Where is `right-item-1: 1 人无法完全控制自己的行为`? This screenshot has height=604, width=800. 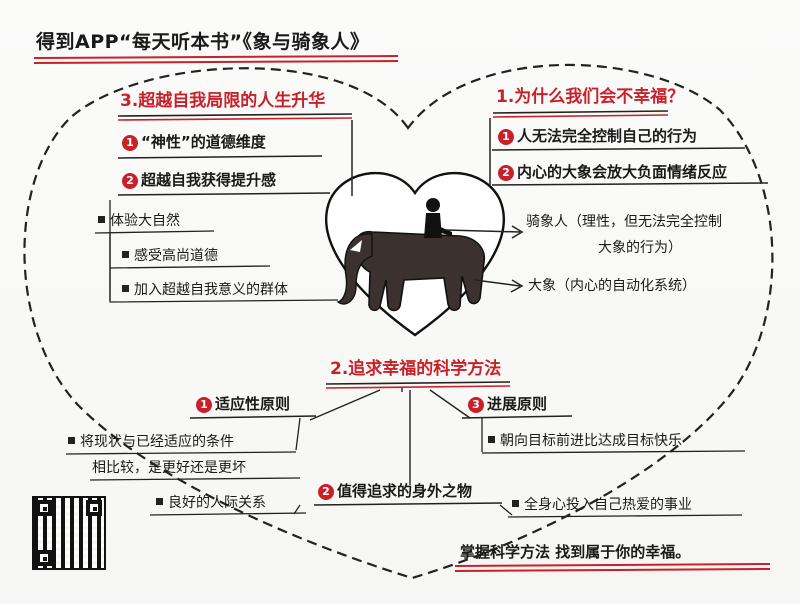 right-item-1: 1 人无法完全控制自己的行为 is located at coordinates (598, 136).